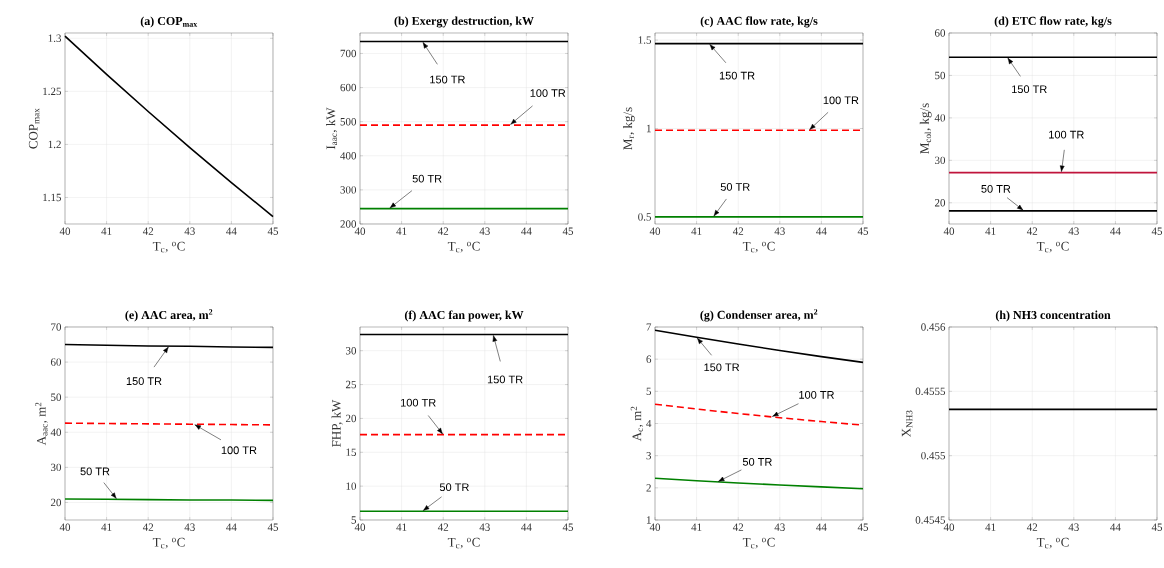  I want to click on y-axis-title: COP$_{max}$, so click(34, 128).